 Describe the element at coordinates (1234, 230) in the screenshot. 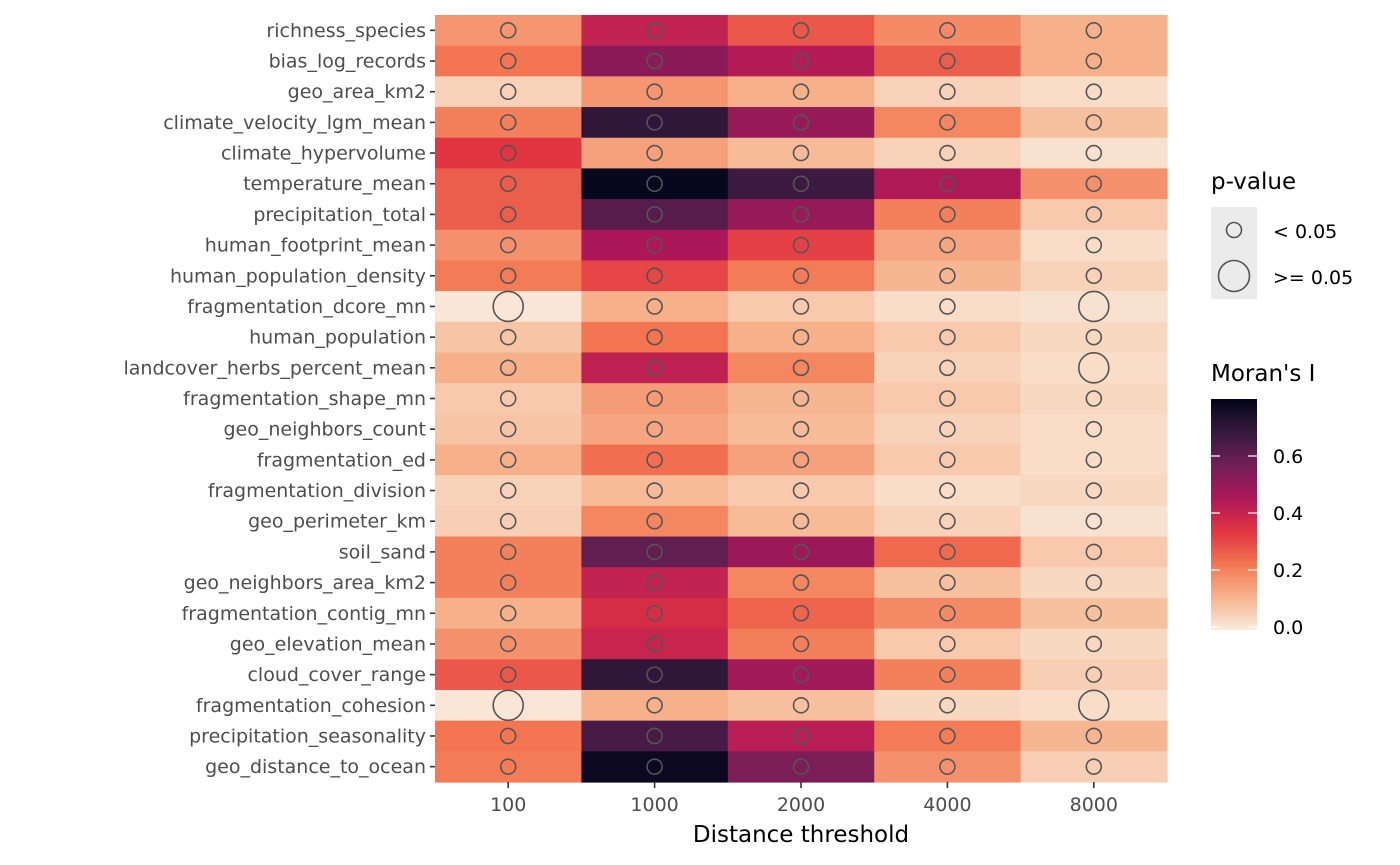

I see `pvalue-legend-small-circle` at that location.